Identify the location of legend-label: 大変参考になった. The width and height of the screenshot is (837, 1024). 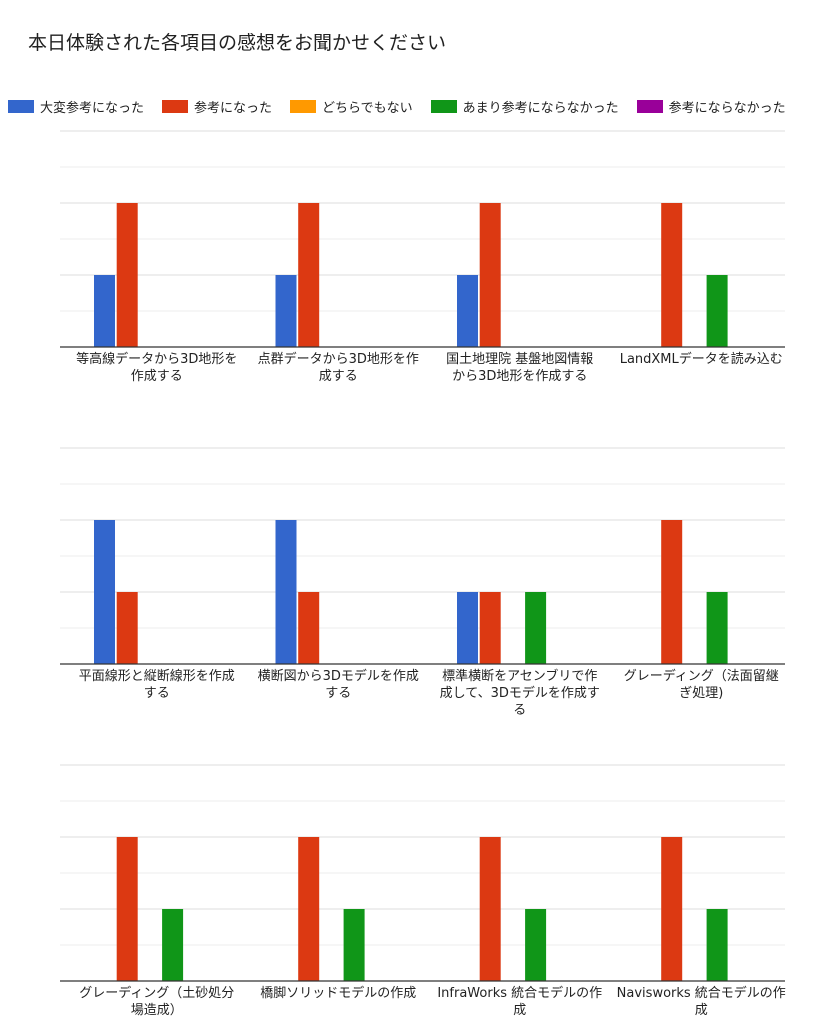
(92, 108).